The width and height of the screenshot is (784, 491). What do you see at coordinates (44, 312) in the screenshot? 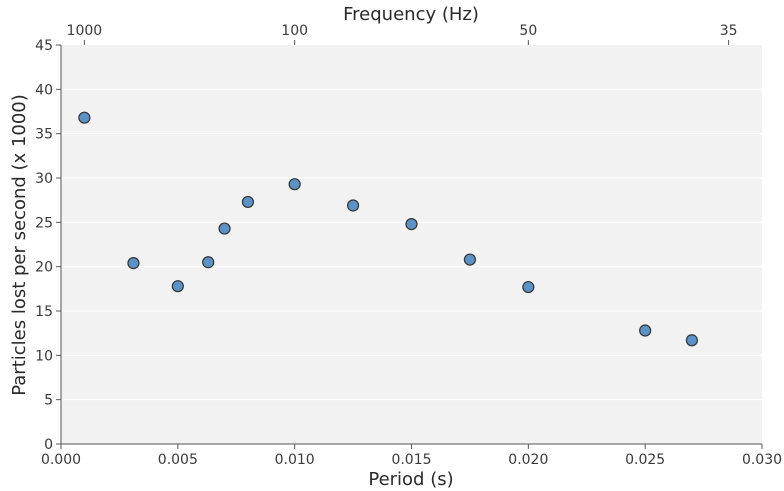
I see `y-tick-label: 15` at bounding box center [44, 312].